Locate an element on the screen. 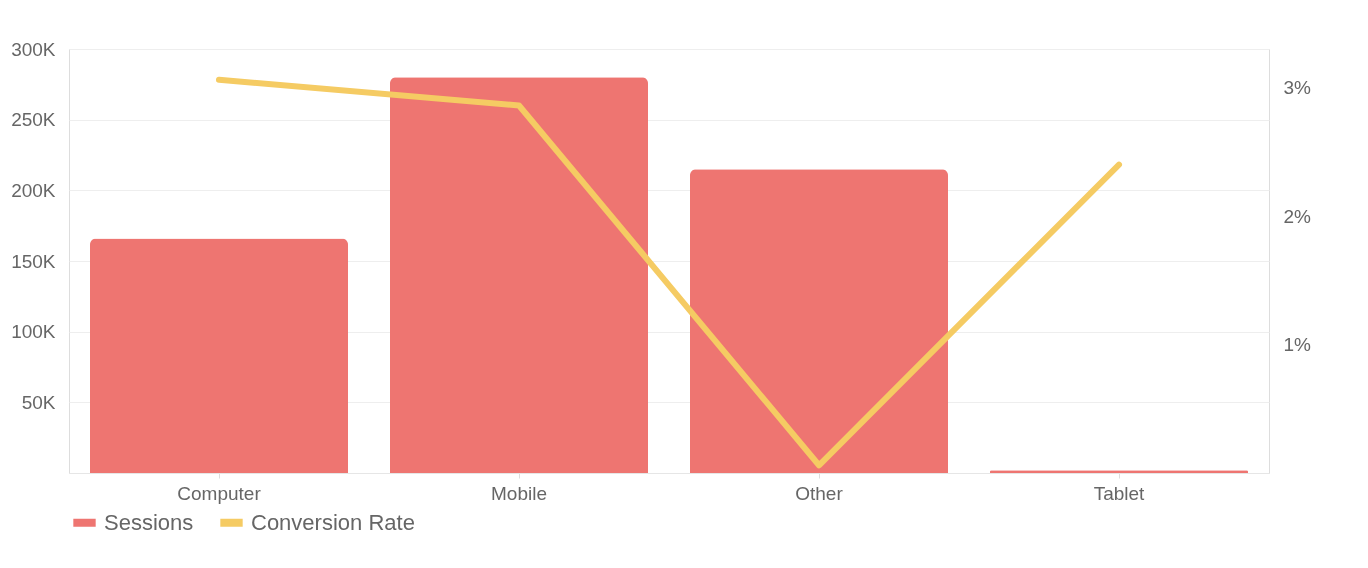 This screenshot has height=568, width=1368. y-tick-label: 100K is located at coordinates (33, 332).